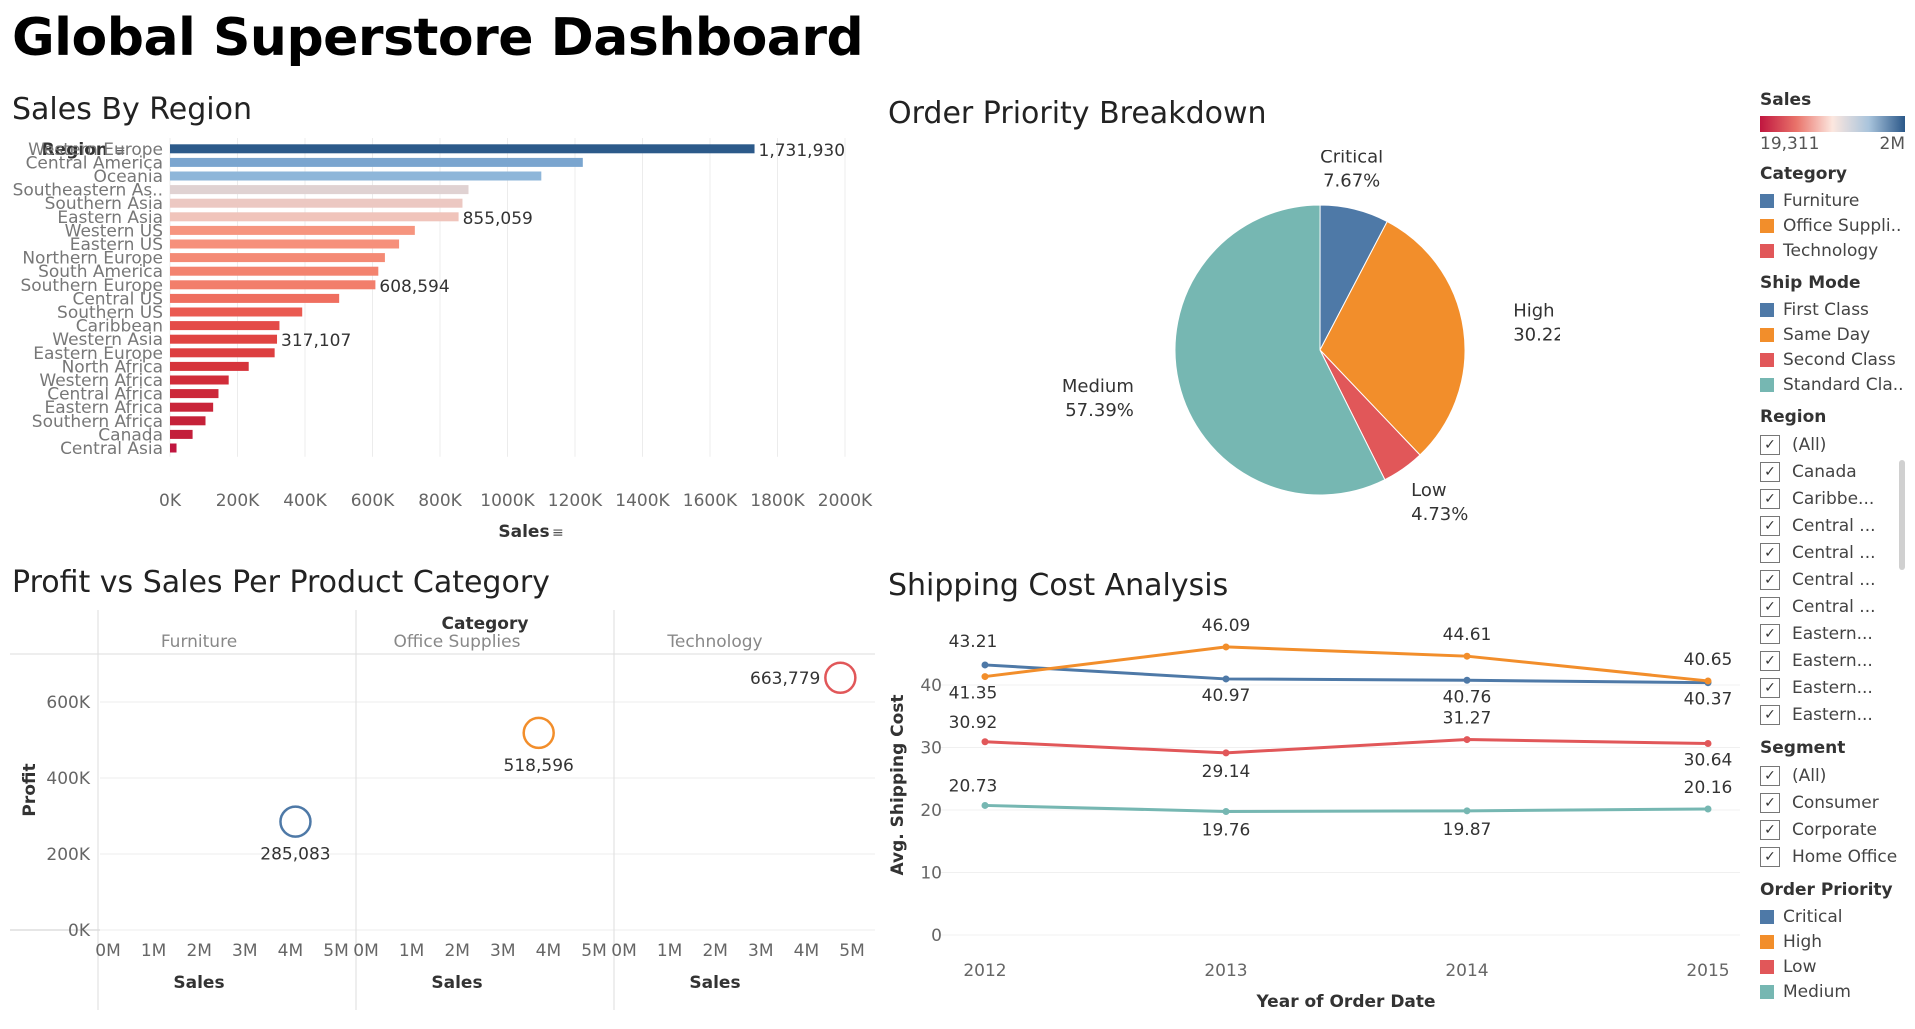 The image size is (1915, 1029). I want to click on order-priority-legend-title: Order Priority, so click(1826, 890).